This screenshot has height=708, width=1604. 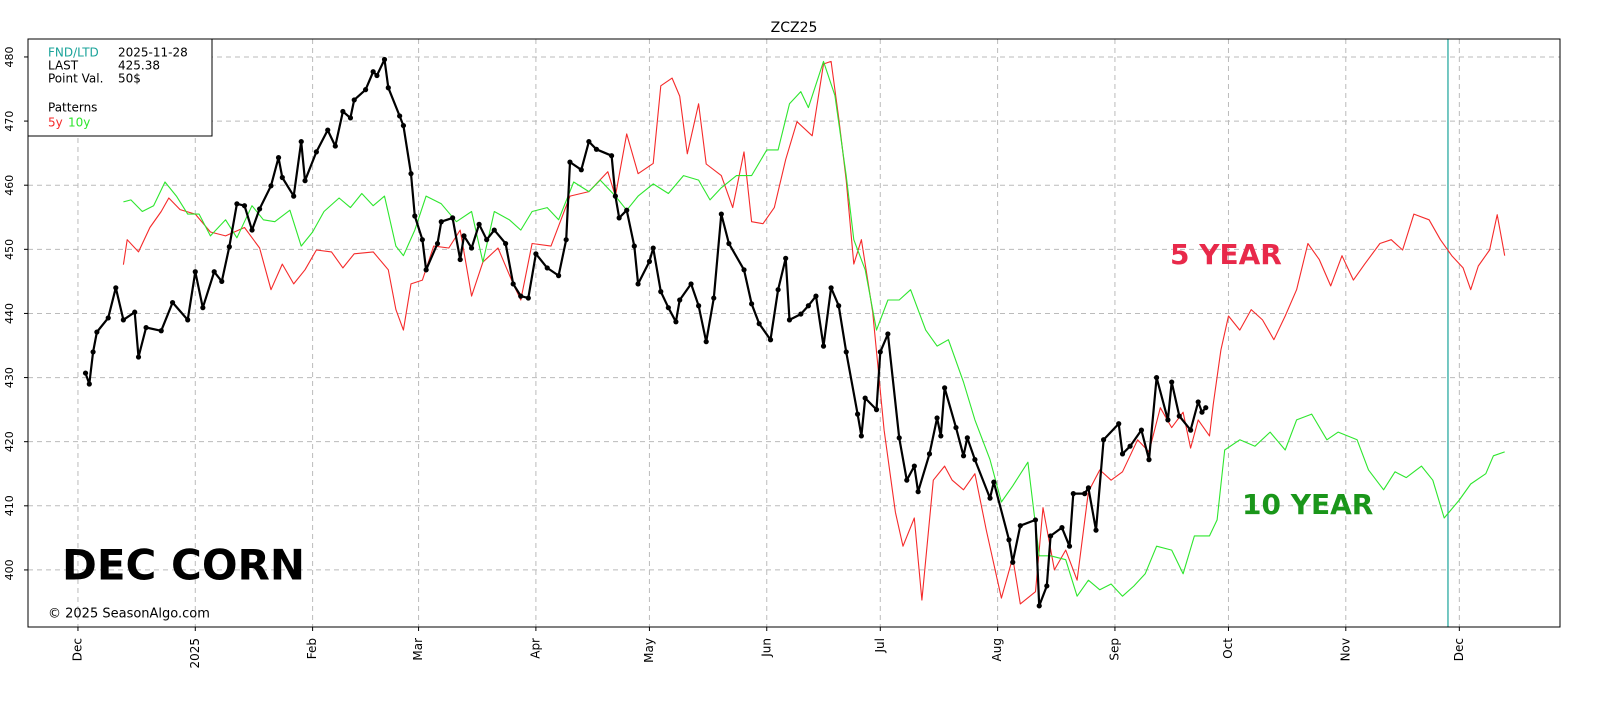 I want to click on legend-entry: 10y, so click(x=79, y=123).